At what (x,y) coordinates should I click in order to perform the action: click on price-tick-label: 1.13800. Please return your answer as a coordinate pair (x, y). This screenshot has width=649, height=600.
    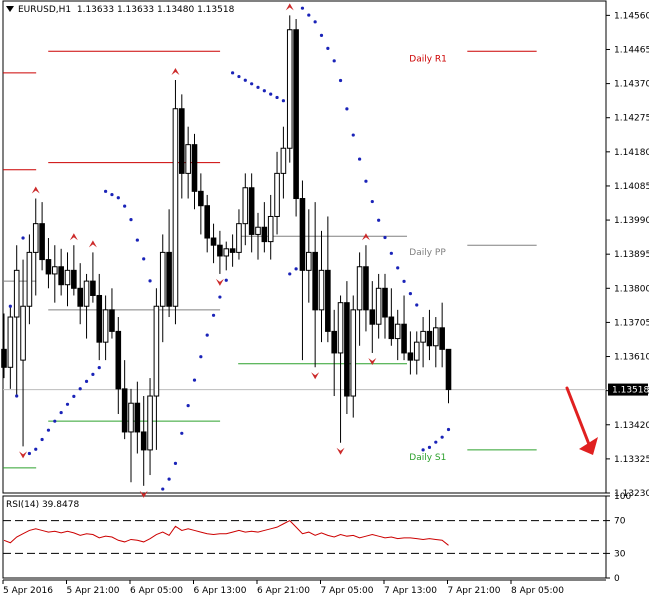
    Looking at the image, I should click on (631, 289).